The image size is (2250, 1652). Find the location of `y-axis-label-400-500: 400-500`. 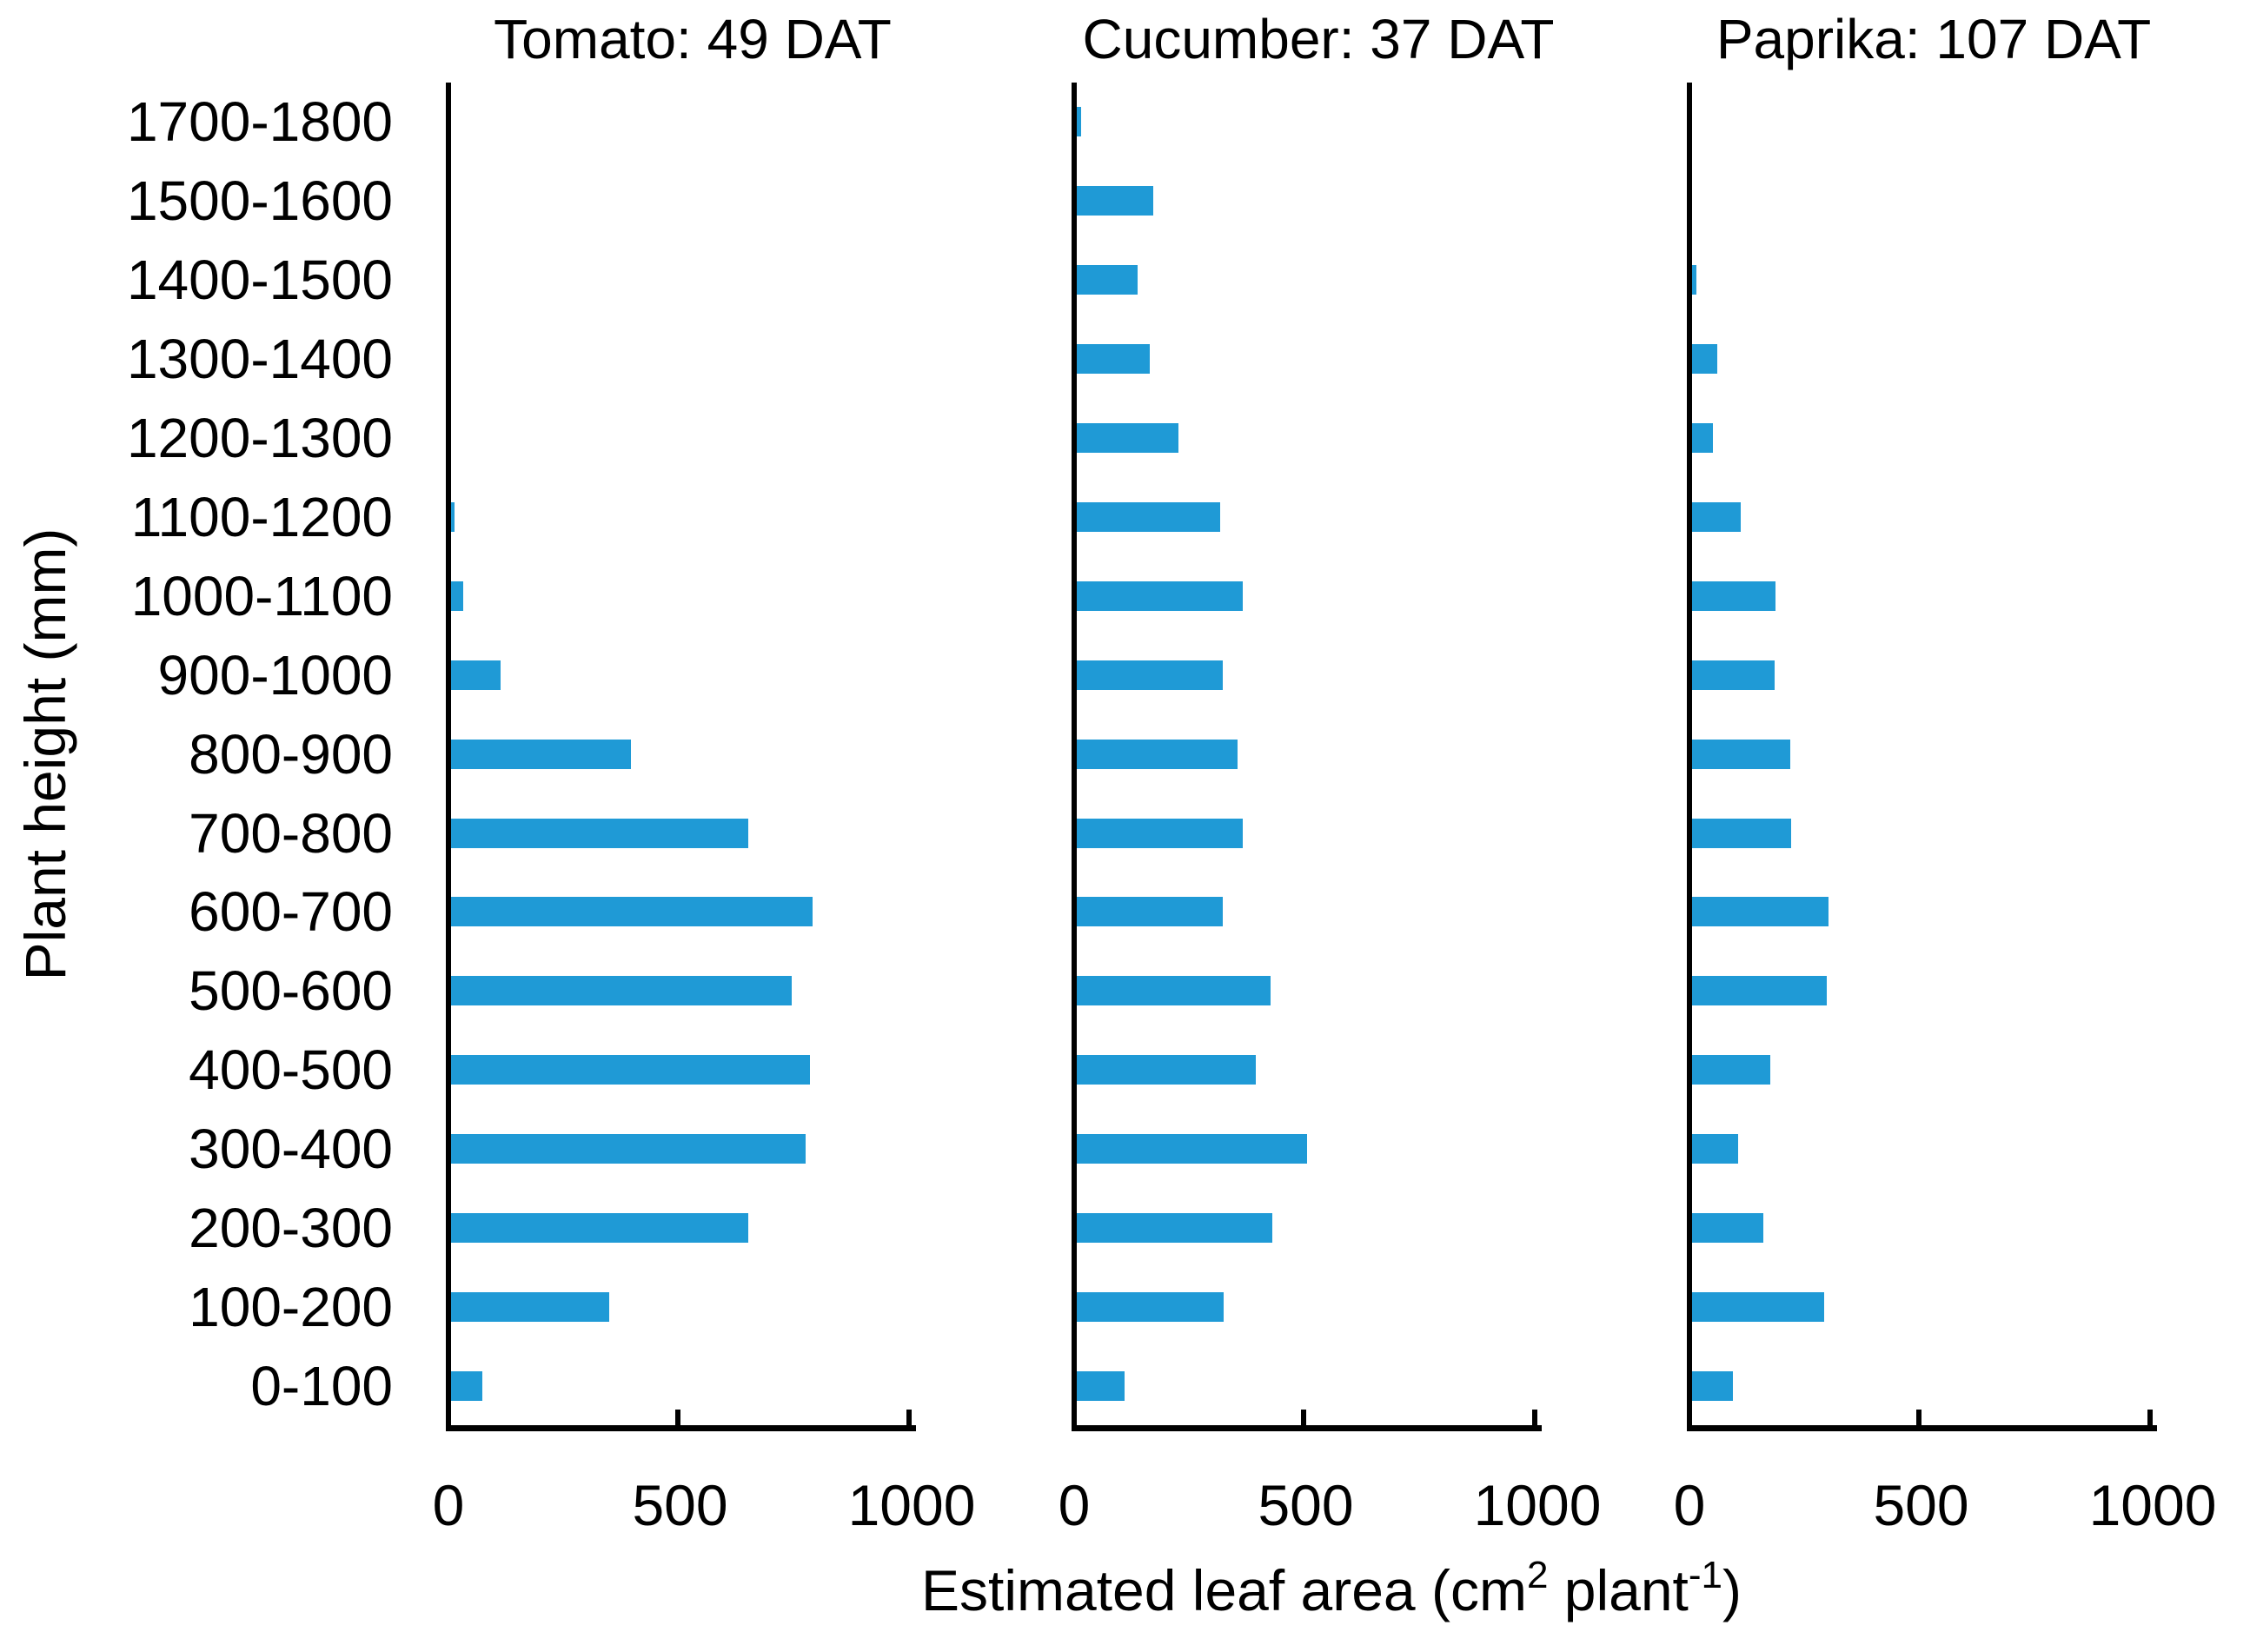

y-axis-label-400-500: 400-500 is located at coordinates (291, 1070).